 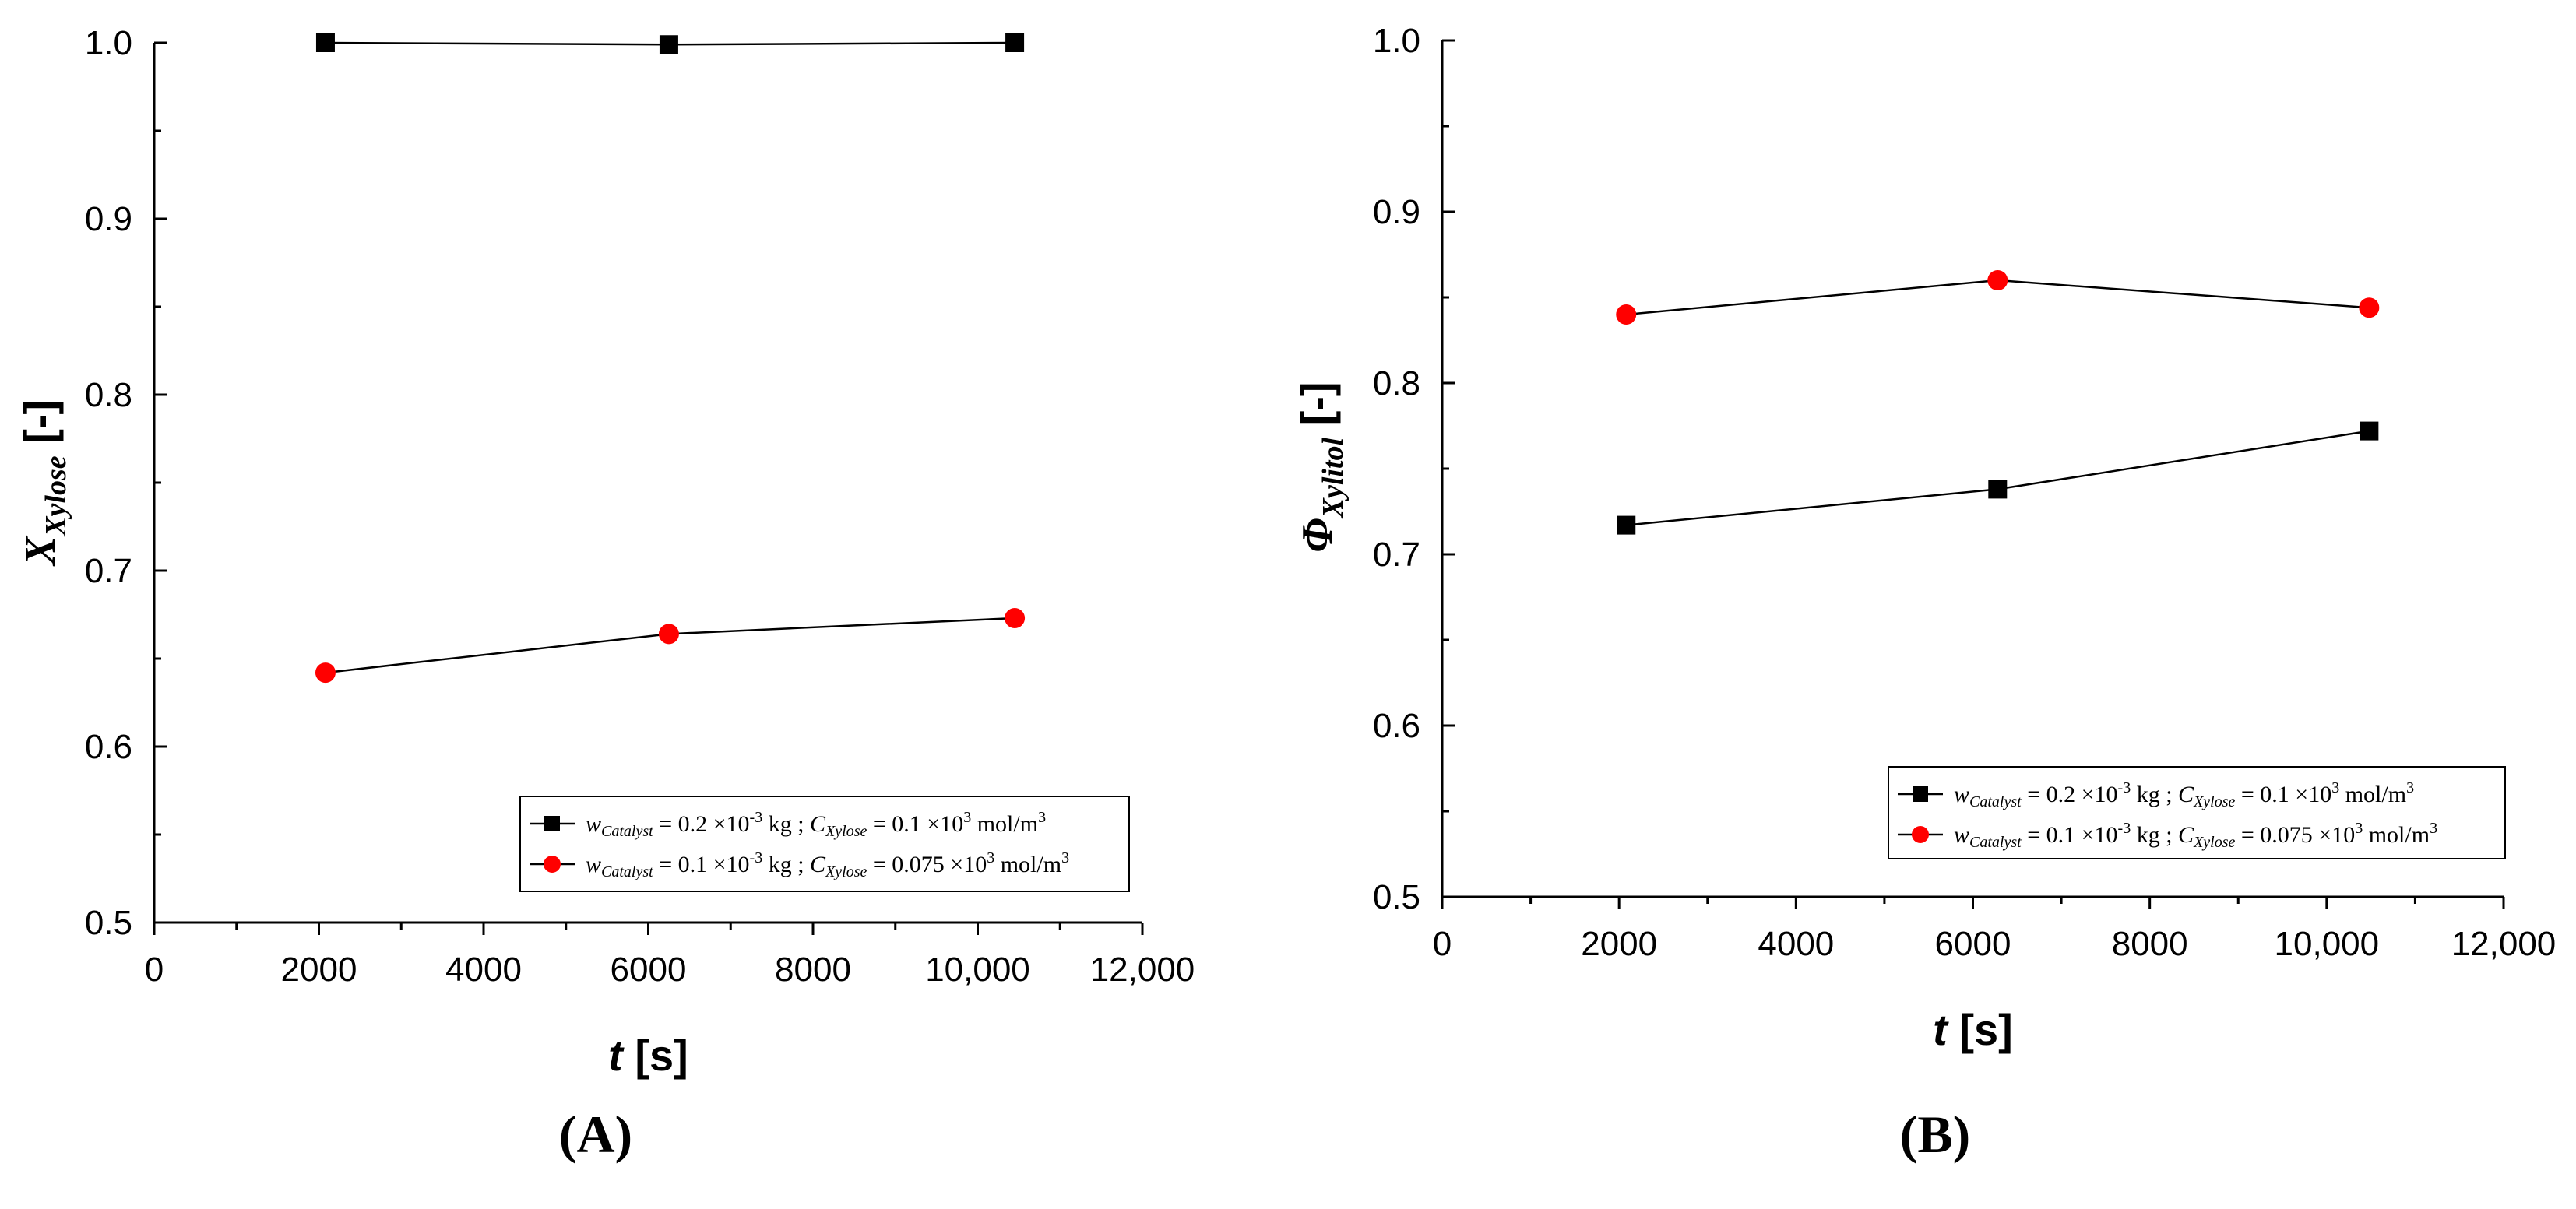 I want to click on panel-label: (B), so click(x=1935, y=1135).